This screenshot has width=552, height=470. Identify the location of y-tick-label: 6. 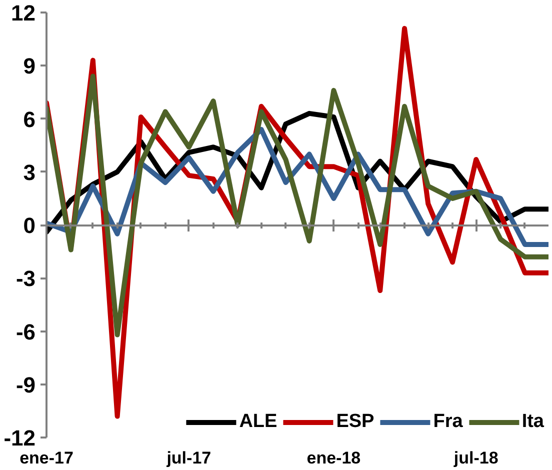
(29, 119).